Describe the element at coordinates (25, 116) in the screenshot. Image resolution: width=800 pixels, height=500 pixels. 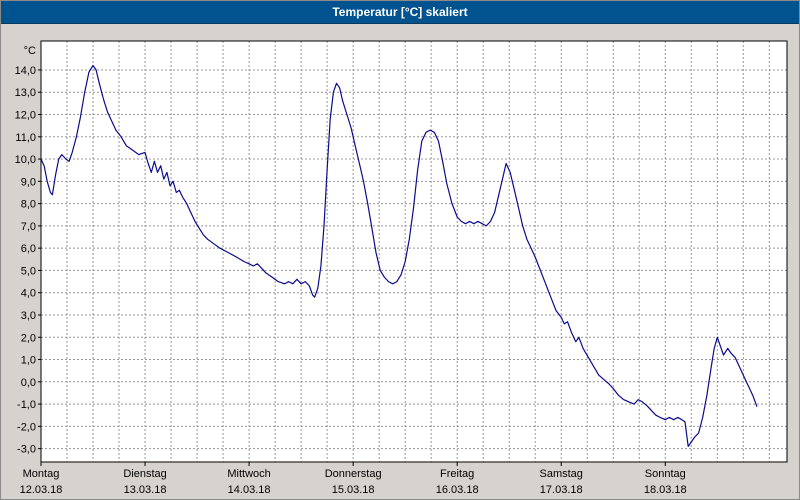
I see `y-tick-label: 12,0` at that location.